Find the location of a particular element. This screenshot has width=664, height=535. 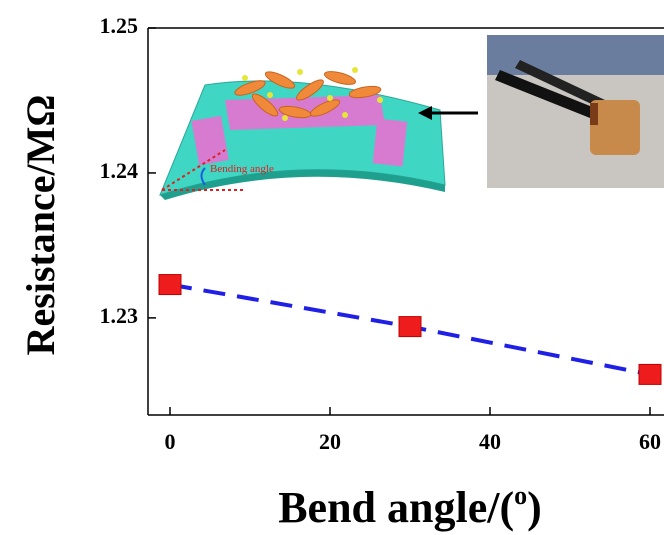

x-tick-label: 0 is located at coordinates (170, 441).